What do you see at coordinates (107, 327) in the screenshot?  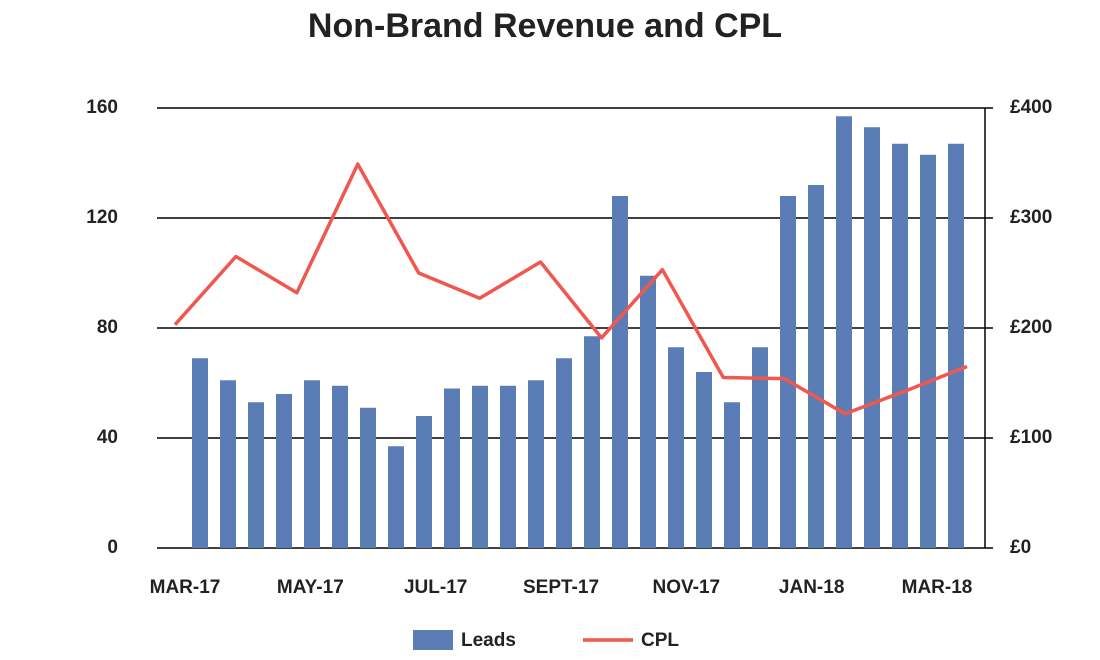 I see `y-tick-label: 80` at bounding box center [107, 327].